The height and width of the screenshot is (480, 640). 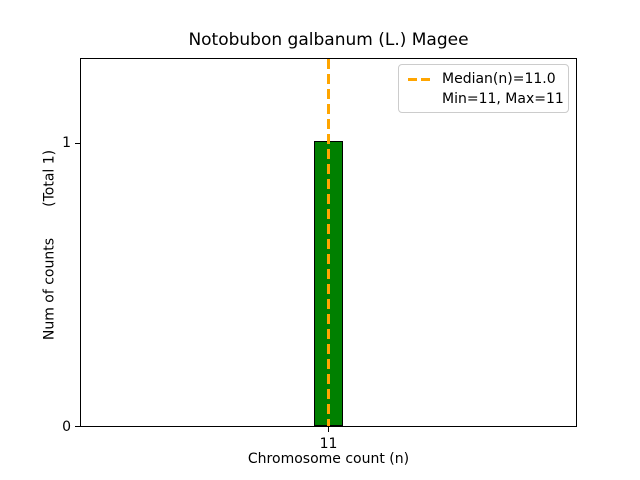 I want to click on y-tick-label-0: 0, so click(x=66, y=427).